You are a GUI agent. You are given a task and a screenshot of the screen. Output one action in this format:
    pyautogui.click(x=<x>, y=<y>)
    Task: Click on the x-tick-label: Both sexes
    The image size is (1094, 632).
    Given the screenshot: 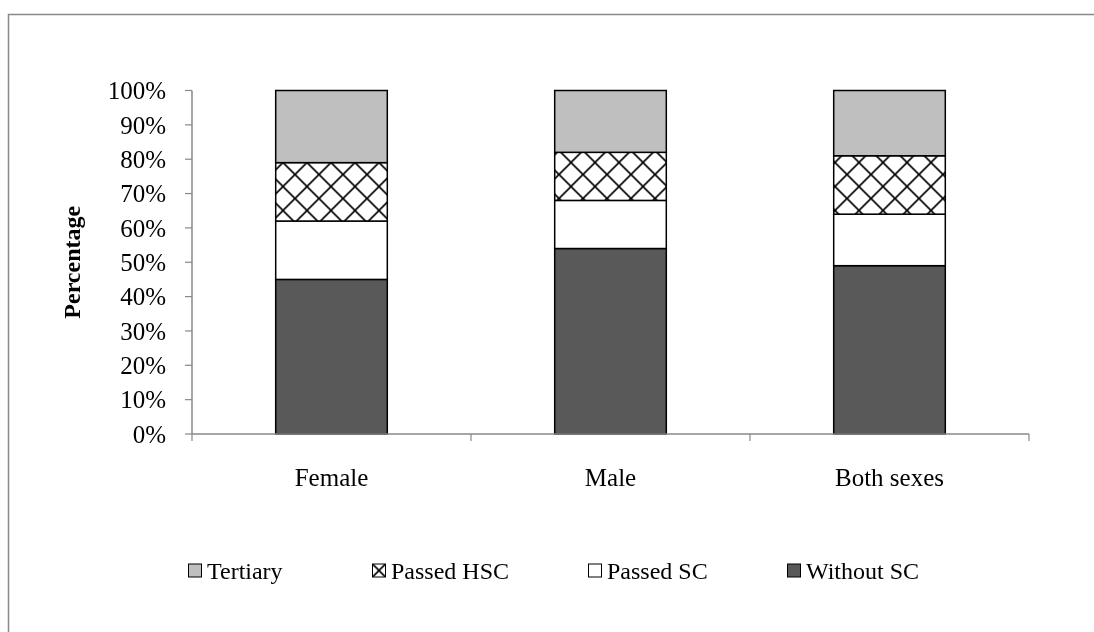 What is the action you would take?
    pyautogui.click(x=889, y=477)
    